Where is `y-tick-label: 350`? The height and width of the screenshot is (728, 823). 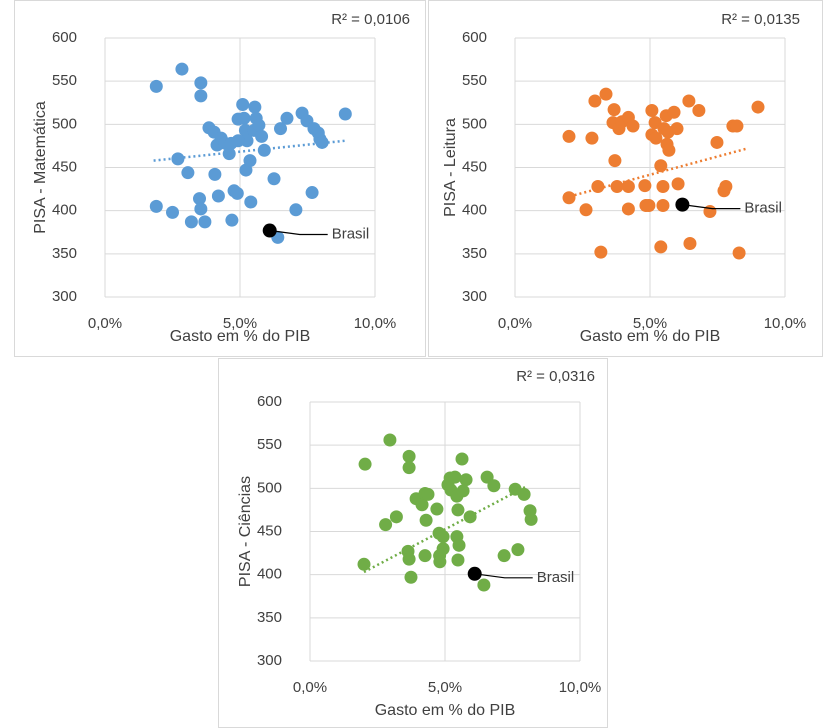
y-tick-label: 350 is located at coordinates (269, 617).